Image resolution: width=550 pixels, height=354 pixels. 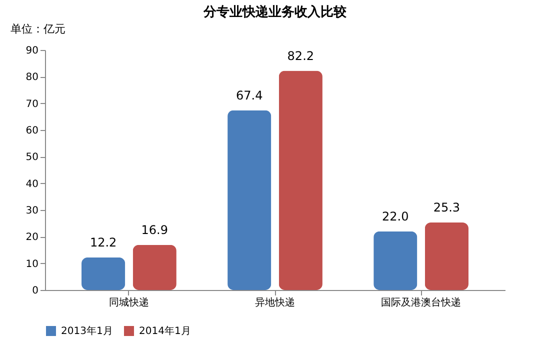 I want to click on data-label: 22.0, so click(x=395, y=216).